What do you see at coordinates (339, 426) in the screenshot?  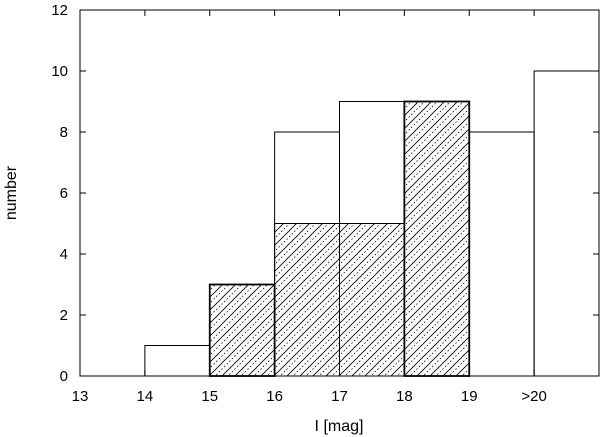 I see `x-axis-label: I [mag]` at bounding box center [339, 426].